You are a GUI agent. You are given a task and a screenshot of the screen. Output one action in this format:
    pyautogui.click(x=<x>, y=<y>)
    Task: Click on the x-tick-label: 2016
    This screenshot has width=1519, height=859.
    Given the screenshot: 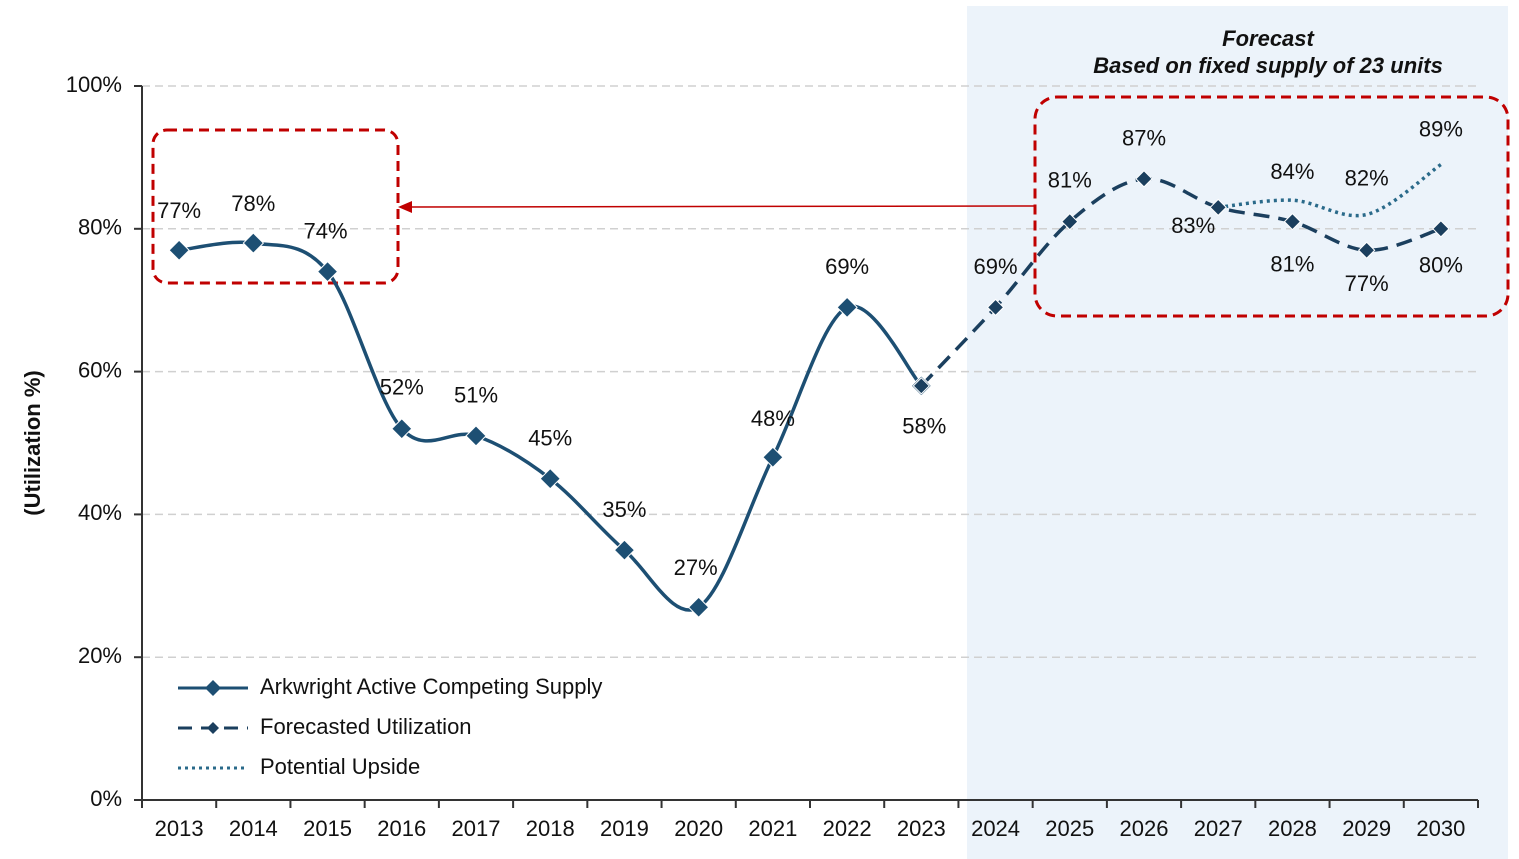 What is the action you would take?
    pyautogui.click(x=401, y=828)
    